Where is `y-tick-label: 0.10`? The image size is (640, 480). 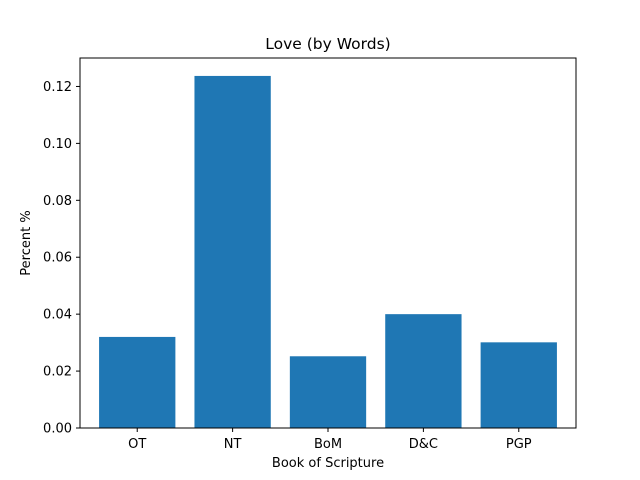 y-tick-label: 0.10 is located at coordinates (57, 144).